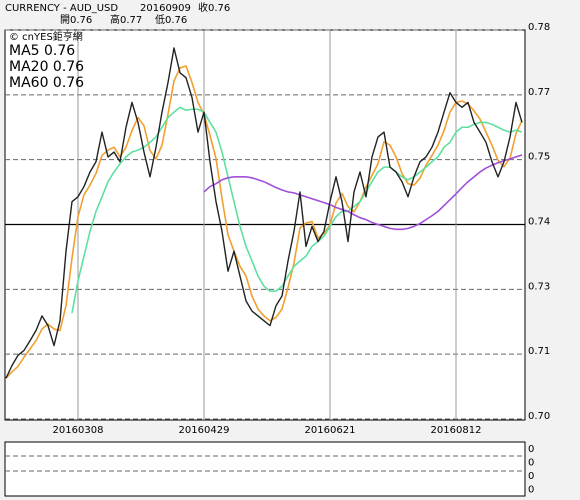  I want to click on x-tick-label: 20160812, so click(456, 430).